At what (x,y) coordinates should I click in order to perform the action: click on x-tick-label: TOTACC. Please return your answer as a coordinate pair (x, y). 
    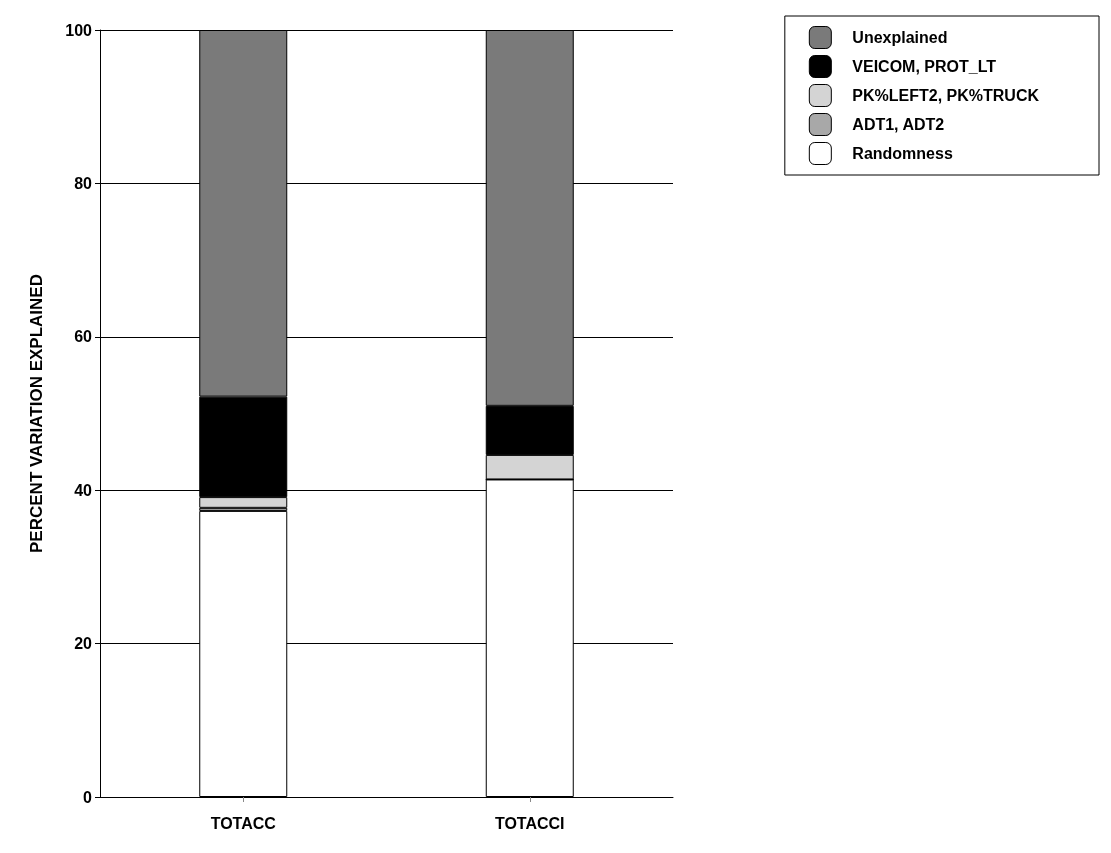
    Looking at the image, I should click on (243, 823).